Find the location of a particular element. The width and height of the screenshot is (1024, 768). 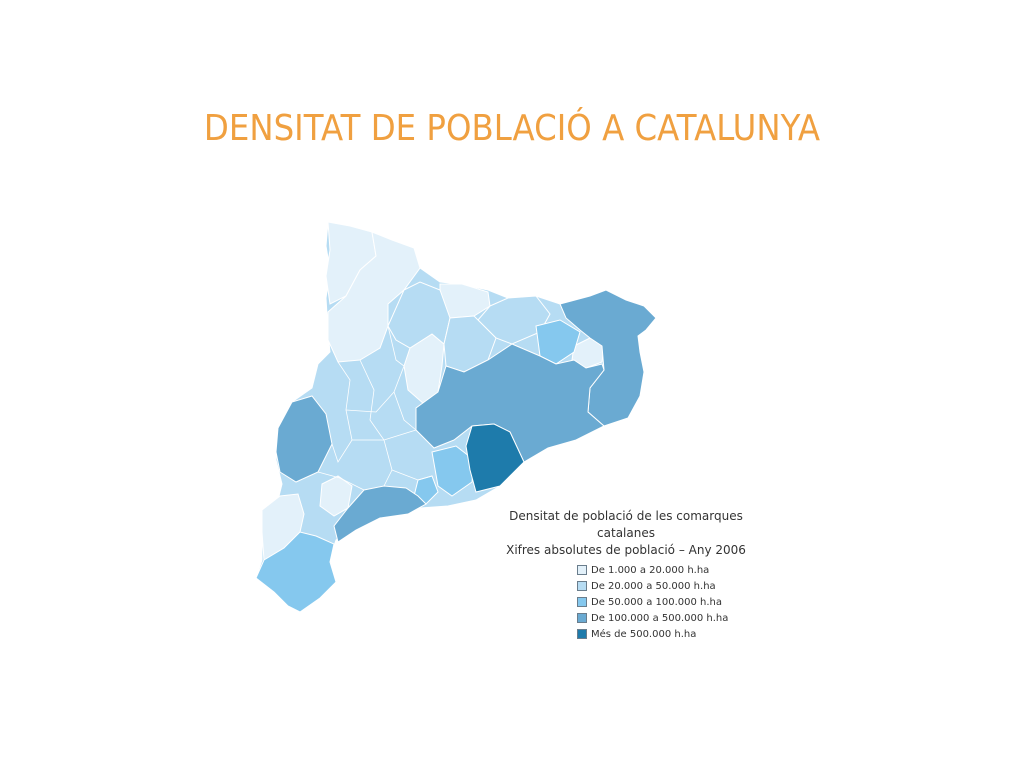

legend-item: Més de 500.000 h.ha is located at coordinates (683, 634).